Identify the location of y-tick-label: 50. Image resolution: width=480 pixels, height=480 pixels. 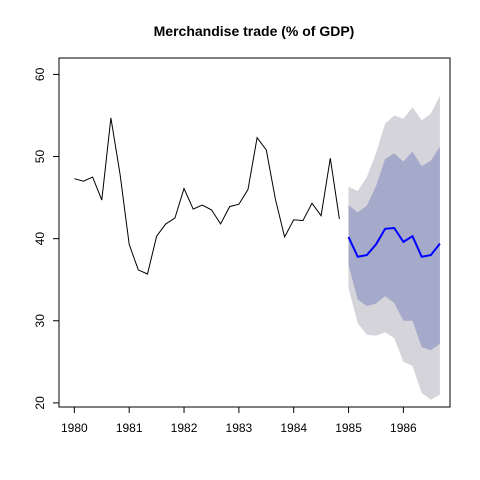
(40, 157).